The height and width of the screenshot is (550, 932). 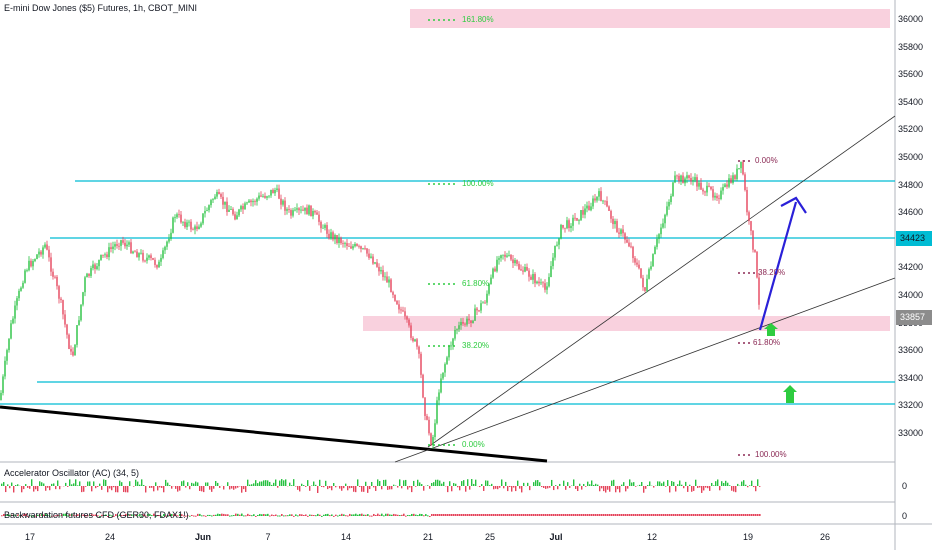 What do you see at coordinates (911, 212) in the screenshot?
I see `price-axis-label: 34600` at bounding box center [911, 212].